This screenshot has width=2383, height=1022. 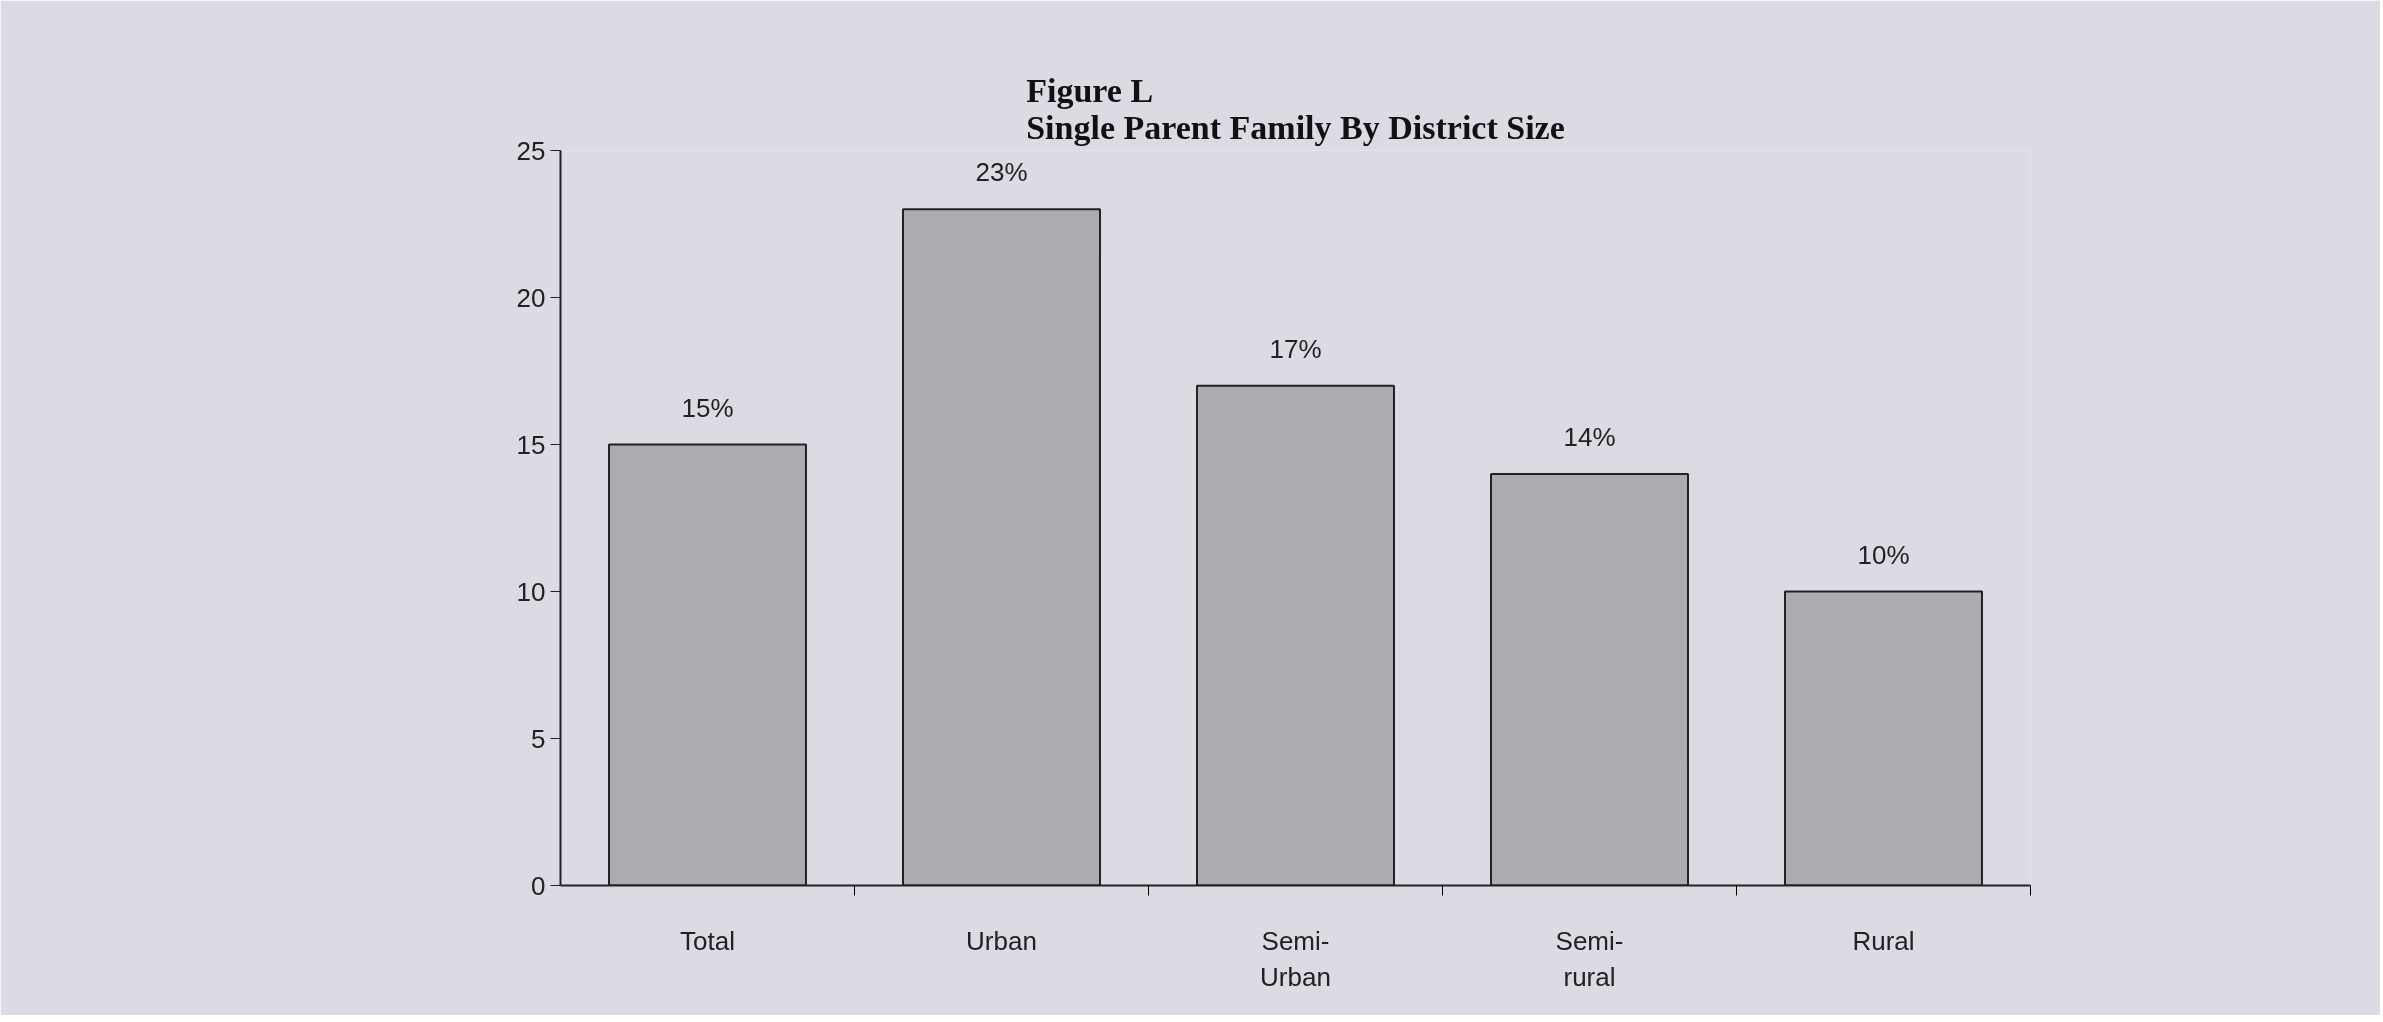 What do you see at coordinates (531, 444) in the screenshot?
I see `y-tick-label: 15` at bounding box center [531, 444].